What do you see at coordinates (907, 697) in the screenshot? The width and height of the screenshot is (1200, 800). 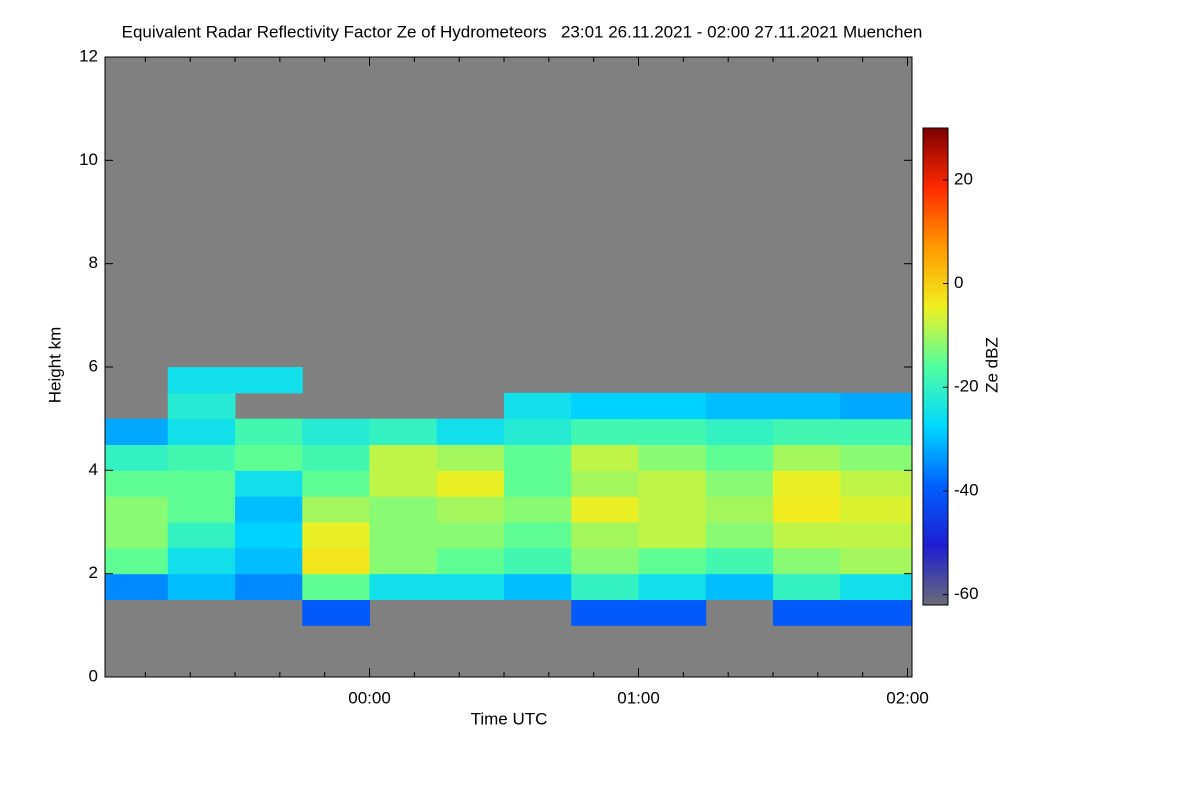 I see `x-tick-label: 02:00` at bounding box center [907, 697].